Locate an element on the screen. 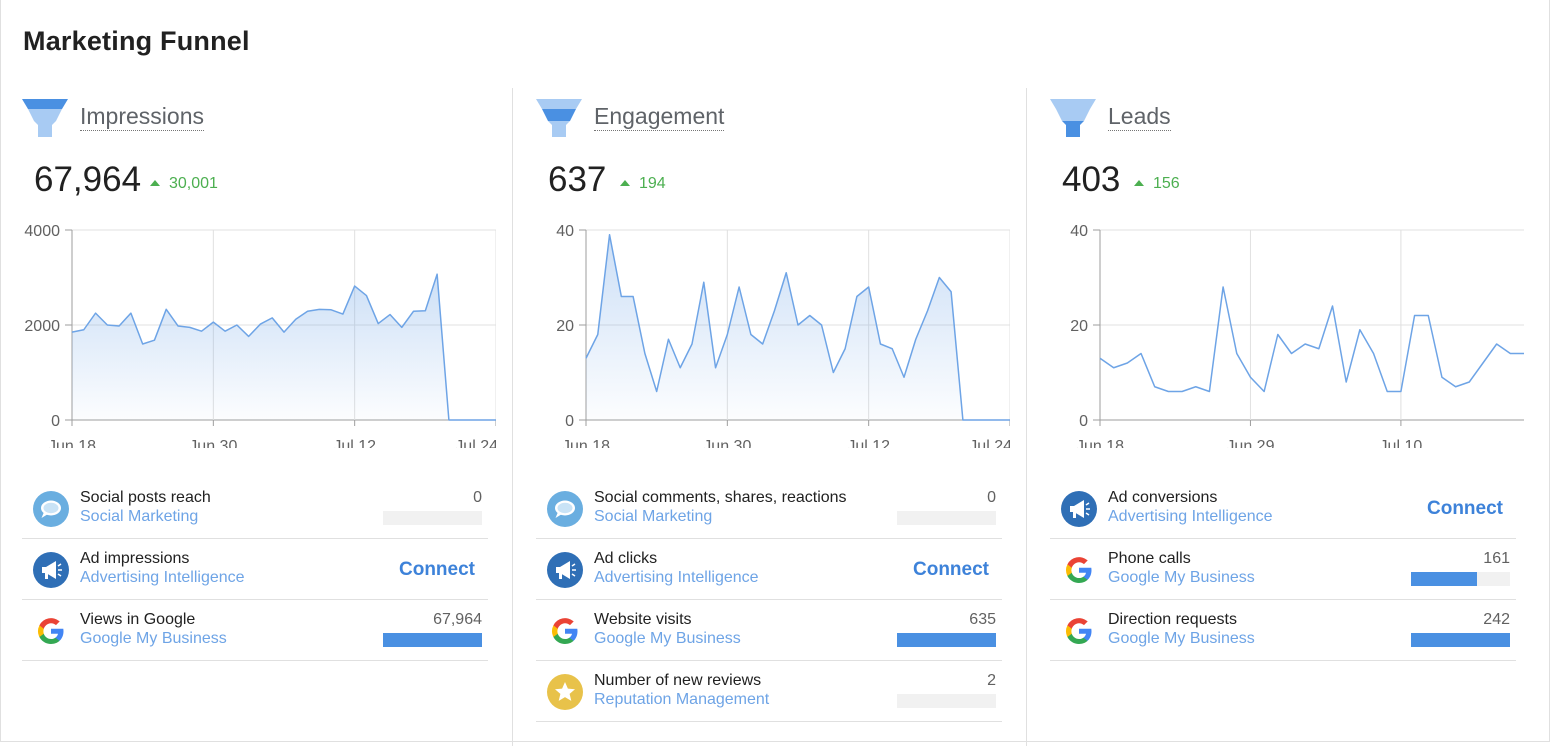  line-chart: 40 20 0 Jun 18 Jun 29 Jul 10 is located at coordinates (1297, 335).